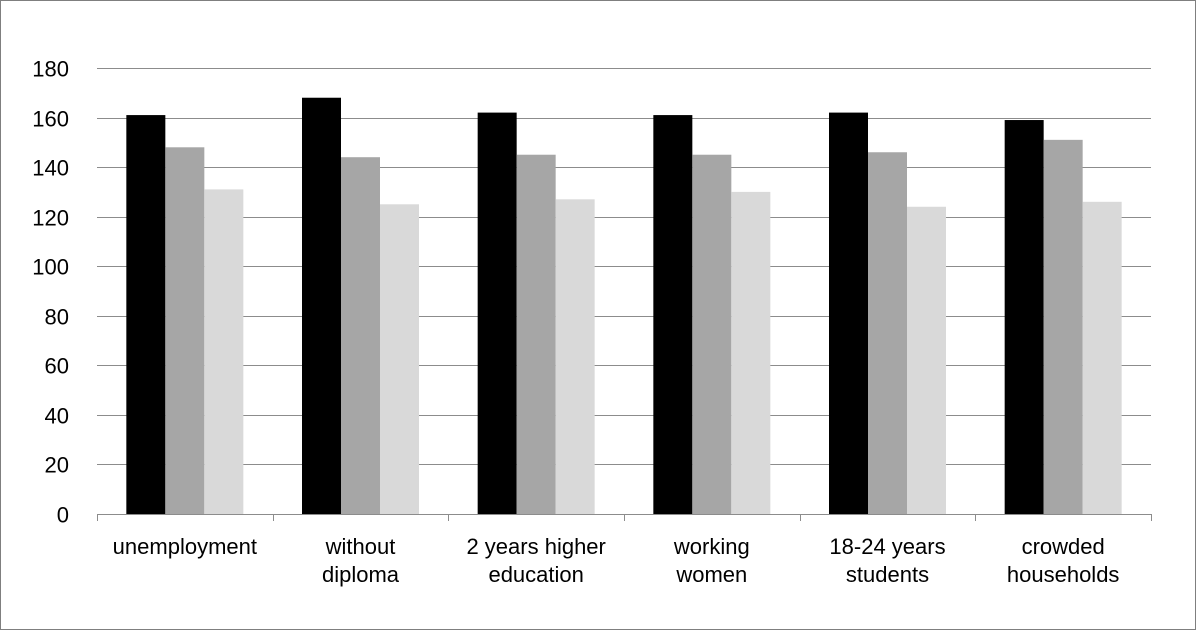 The width and height of the screenshot is (1196, 631). Describe the element at coordinates (50, 119) in the screenshot. I see `y-tick-label: 160` at that location.